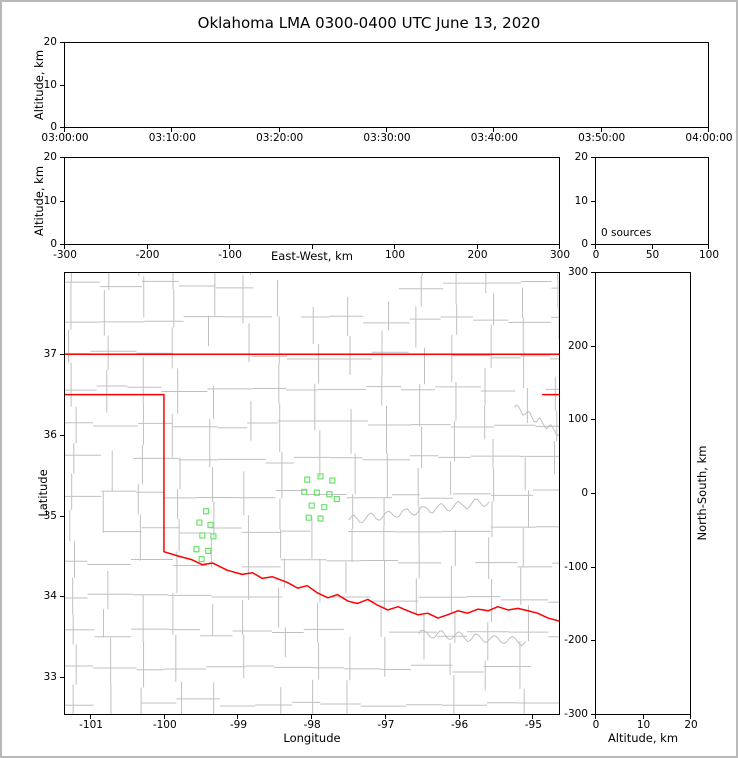 Image resolution: width=738 pixels, height=758 pixels. Describe the element at coordinates (386, 725) in the screenshot. I see `tick-label: -97` at that location.